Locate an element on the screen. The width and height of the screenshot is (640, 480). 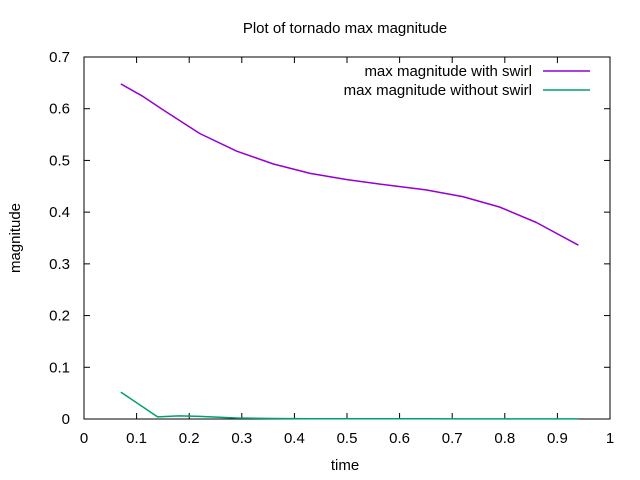
x-tick-label: 0.3 is located at coordinates (241, 438).